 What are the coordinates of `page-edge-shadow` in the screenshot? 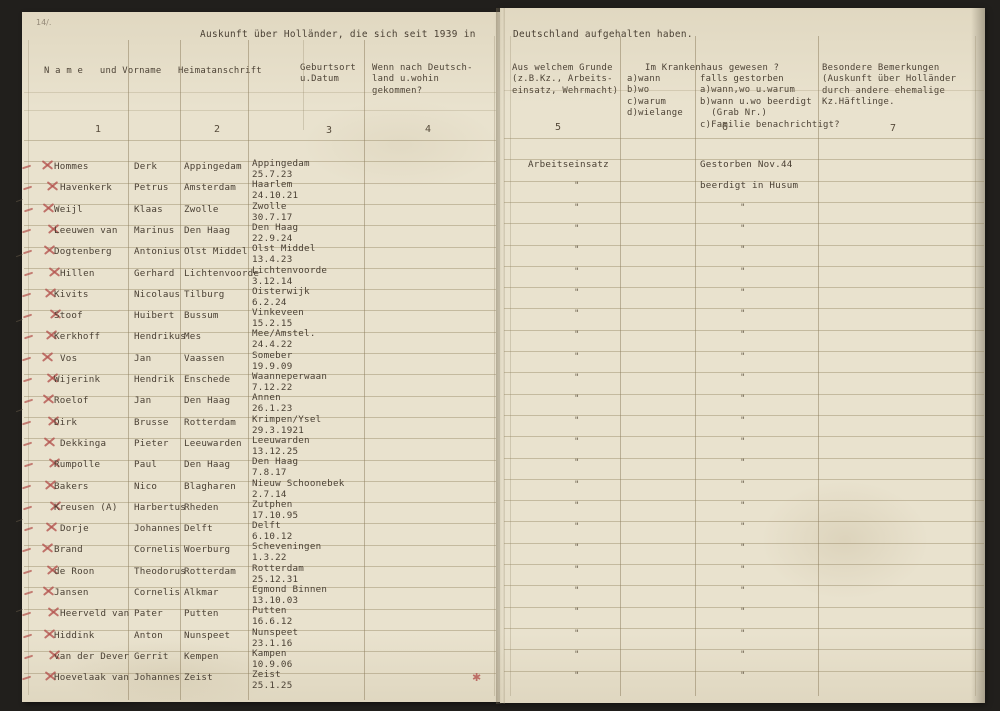 It's located at (978, 355).